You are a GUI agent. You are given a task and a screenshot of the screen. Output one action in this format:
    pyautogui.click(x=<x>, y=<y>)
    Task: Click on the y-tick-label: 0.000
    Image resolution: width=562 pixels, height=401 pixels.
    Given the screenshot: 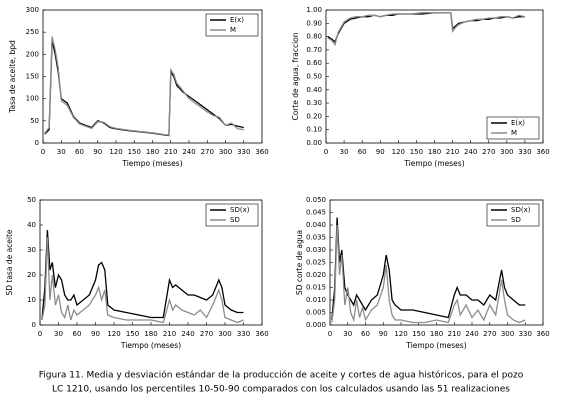 What is the action you would take?
    pyautogui.click(x=316, y=325)
    